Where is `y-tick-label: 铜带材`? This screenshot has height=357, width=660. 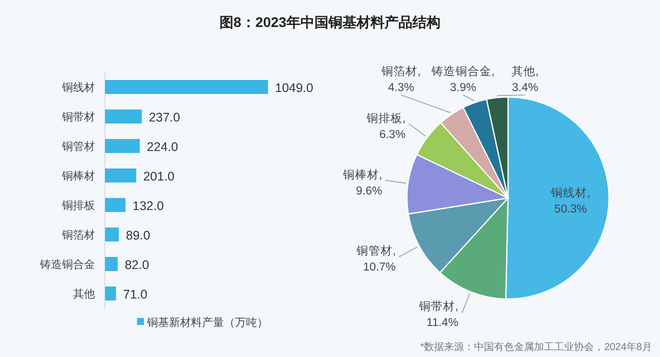
y-tick-label: 铜带材 is located at coordinates (78, 117).